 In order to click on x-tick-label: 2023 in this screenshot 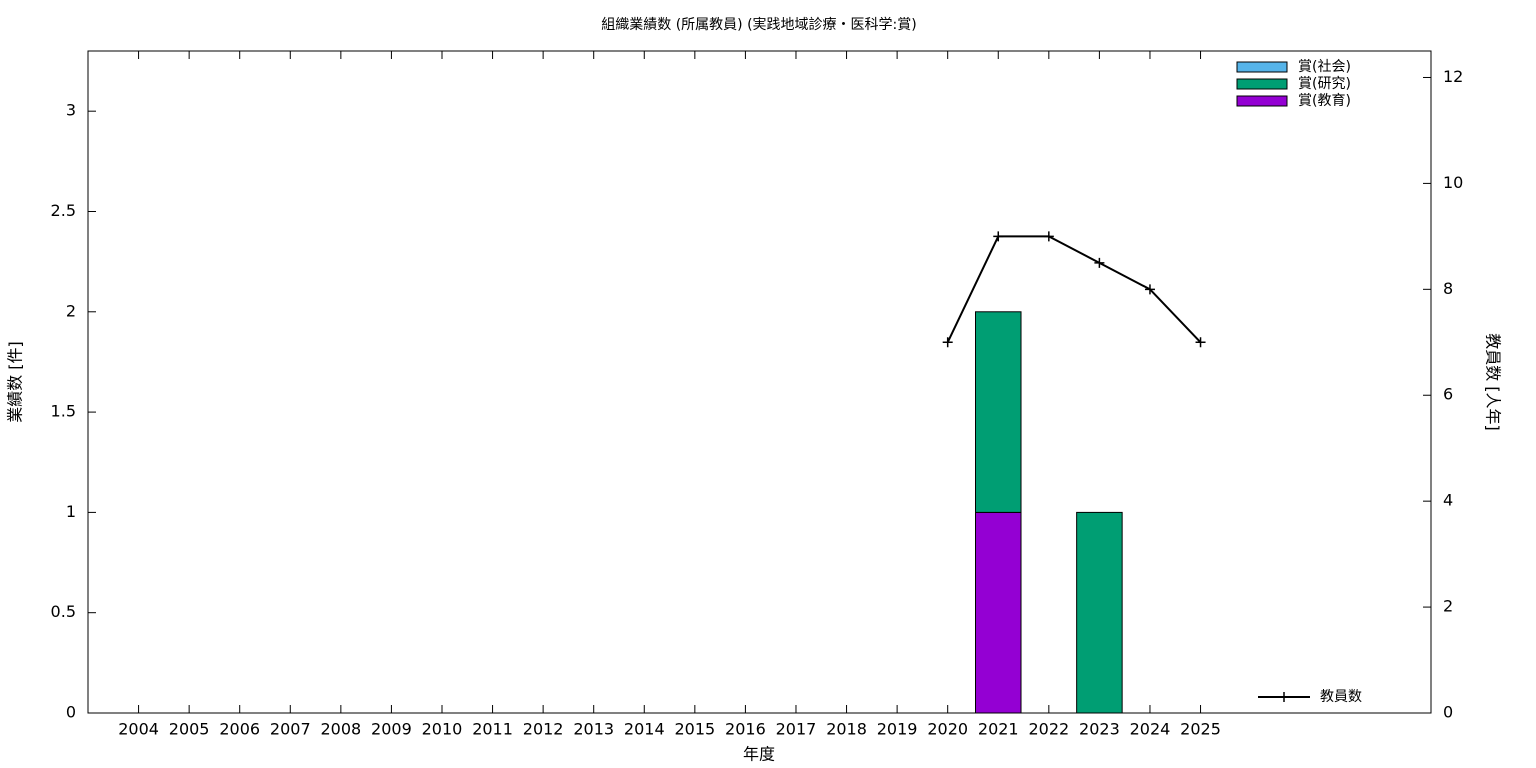, I will do `click(1099, 729)`.